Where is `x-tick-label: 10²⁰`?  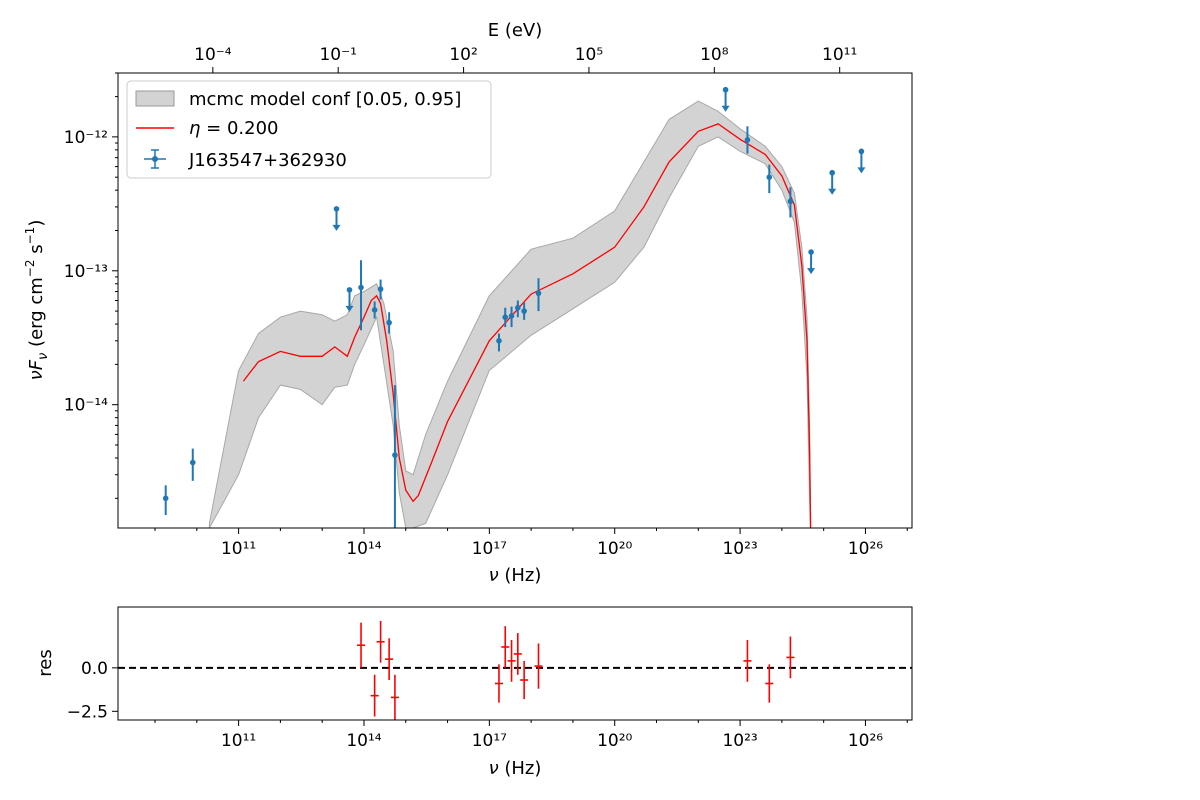 x-tick-label: 10²⁰ is located at coordinates (614, 549).